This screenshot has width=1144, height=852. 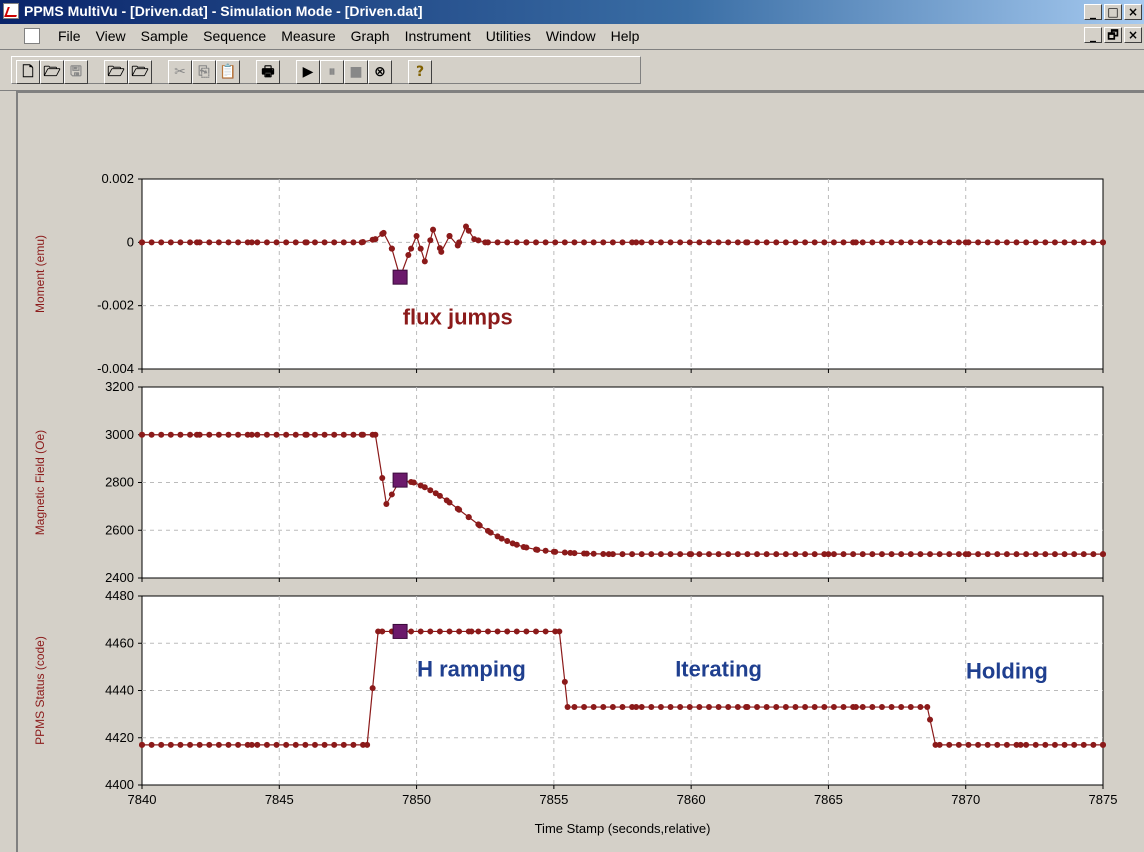 I want to click on document-icon, so click(x=32, y=36).